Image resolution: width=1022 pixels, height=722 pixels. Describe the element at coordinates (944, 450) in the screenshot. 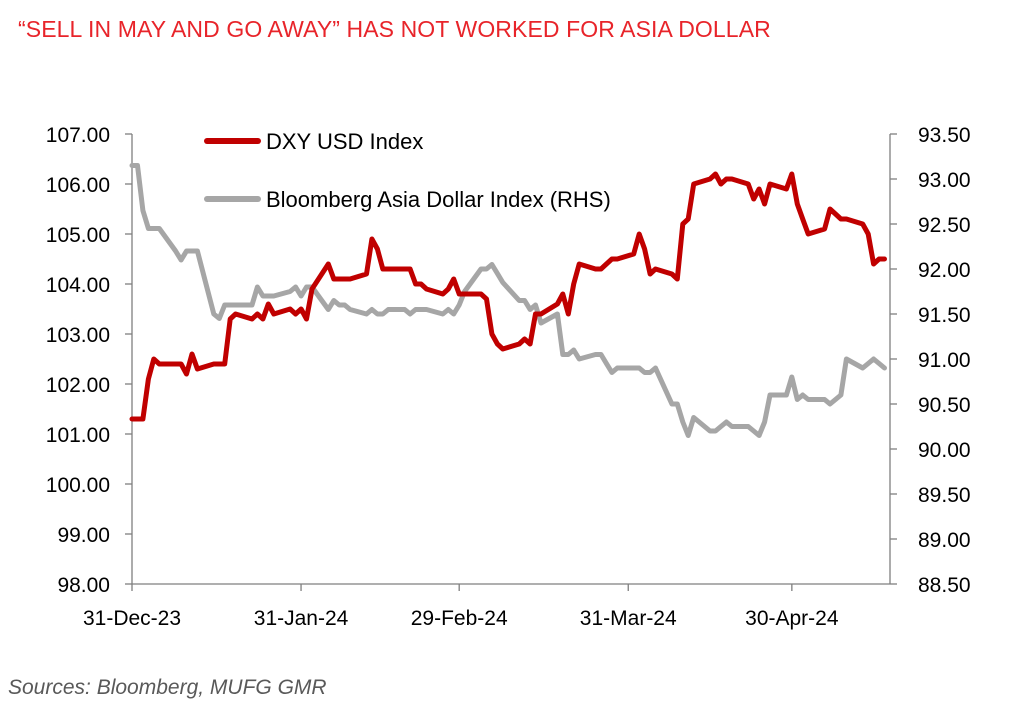

I see `right-tick-label: 90.00` at that location.